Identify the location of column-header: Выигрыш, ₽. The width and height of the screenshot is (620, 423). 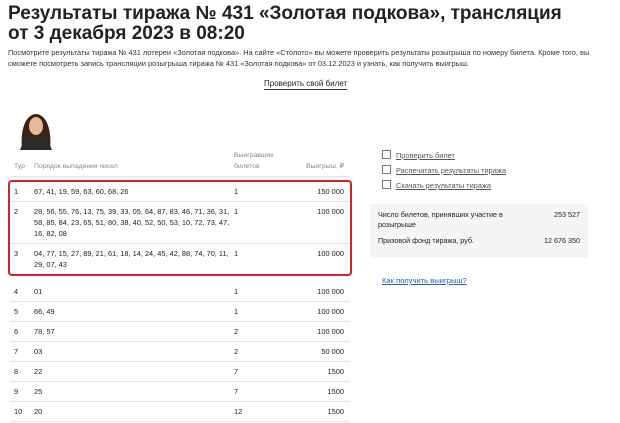
(325, 166).